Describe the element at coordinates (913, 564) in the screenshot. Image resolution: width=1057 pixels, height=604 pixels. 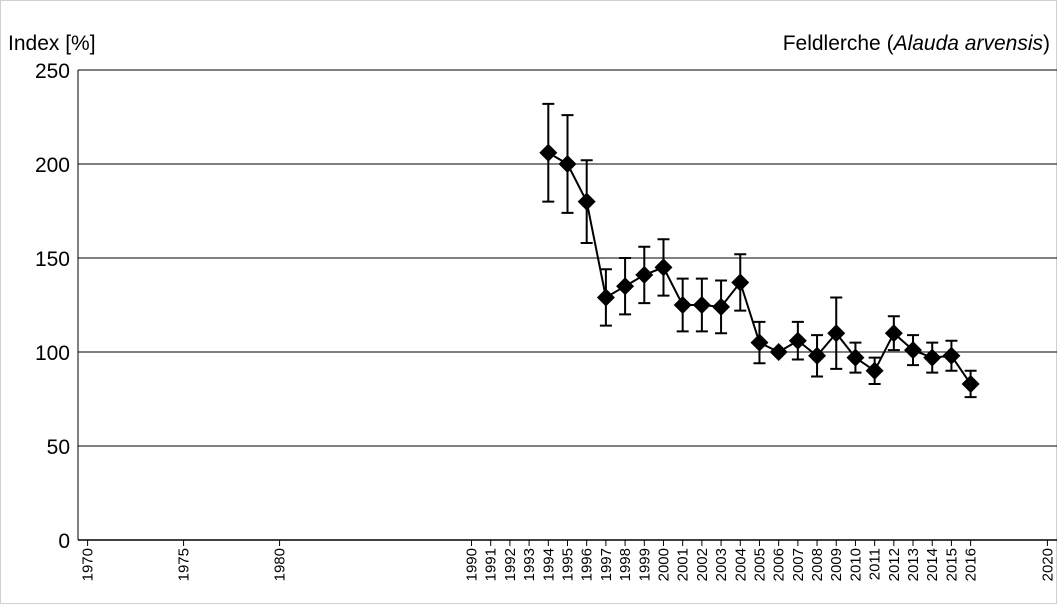
I see `x-tick-label: 2013` at that location.